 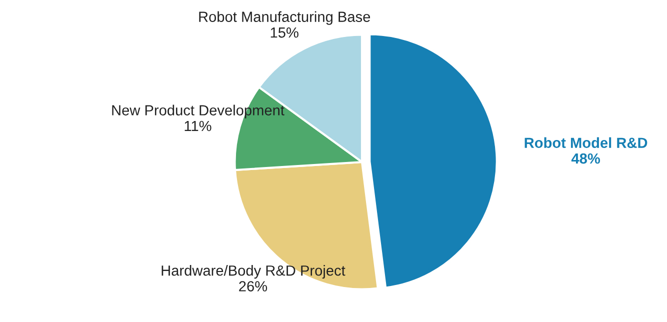 What do you see at coordinates (585, 158) in the screenshot?
I see `data-label: 48%` at bounding box center [585, 158].